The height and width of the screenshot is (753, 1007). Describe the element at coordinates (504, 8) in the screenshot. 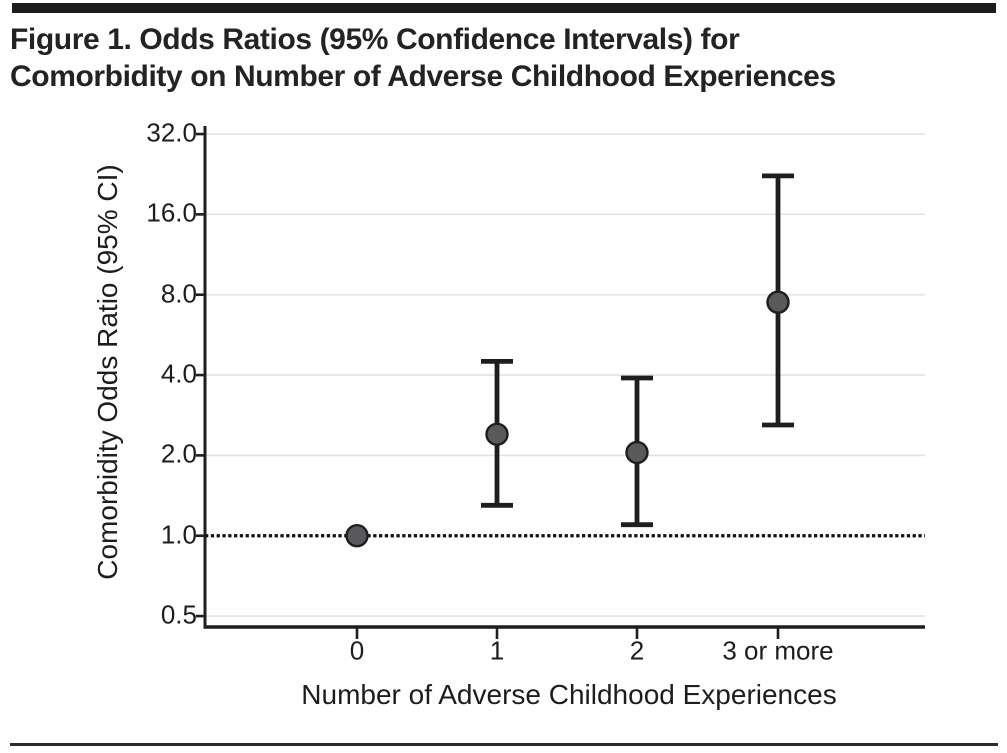

I see `top-rule-bar` at that location.